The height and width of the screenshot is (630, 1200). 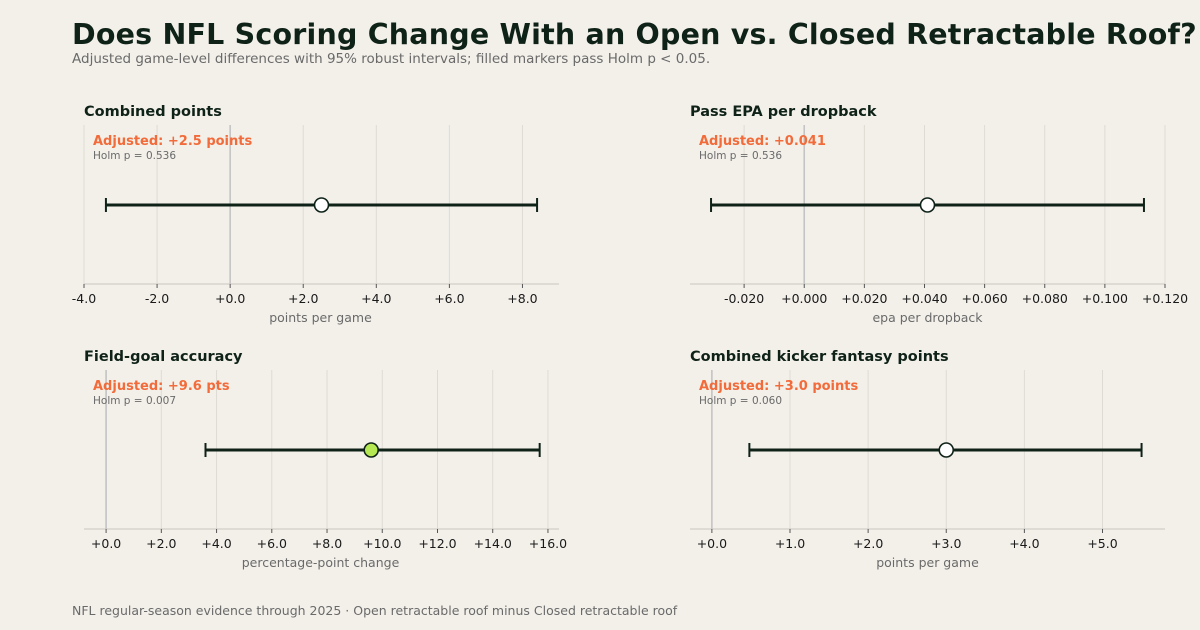 I want to click on x-tick-label: +1.0, so click(x=790, y=543).